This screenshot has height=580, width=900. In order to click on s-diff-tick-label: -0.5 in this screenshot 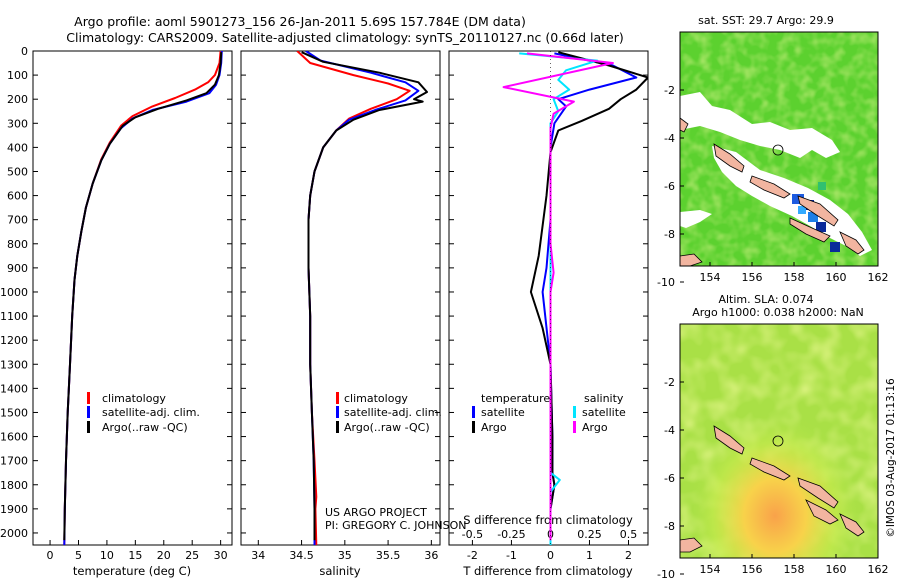, I will do `click(472, 534)`.